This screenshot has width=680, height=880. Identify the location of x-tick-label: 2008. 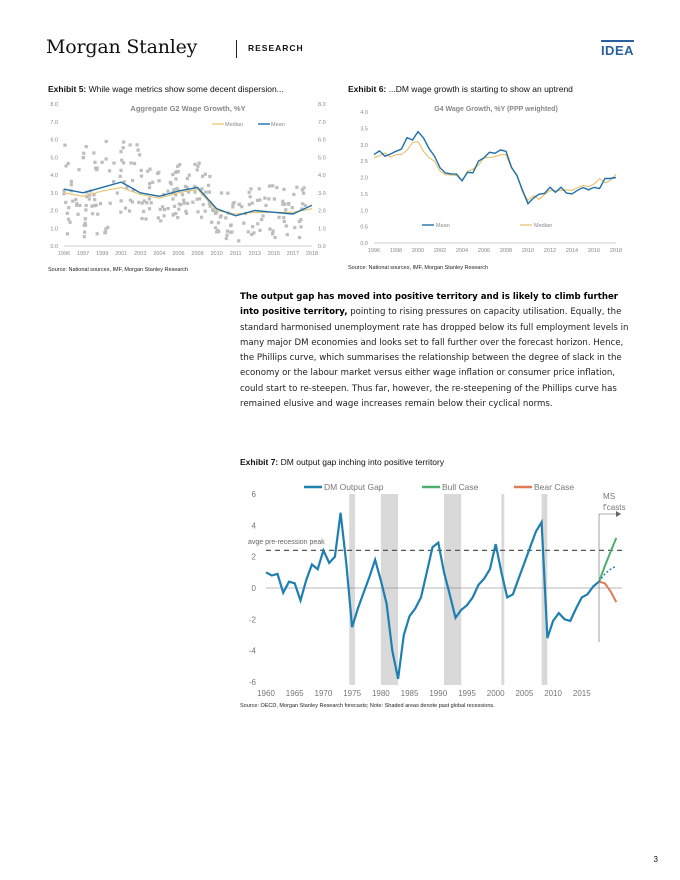
(506, 251).